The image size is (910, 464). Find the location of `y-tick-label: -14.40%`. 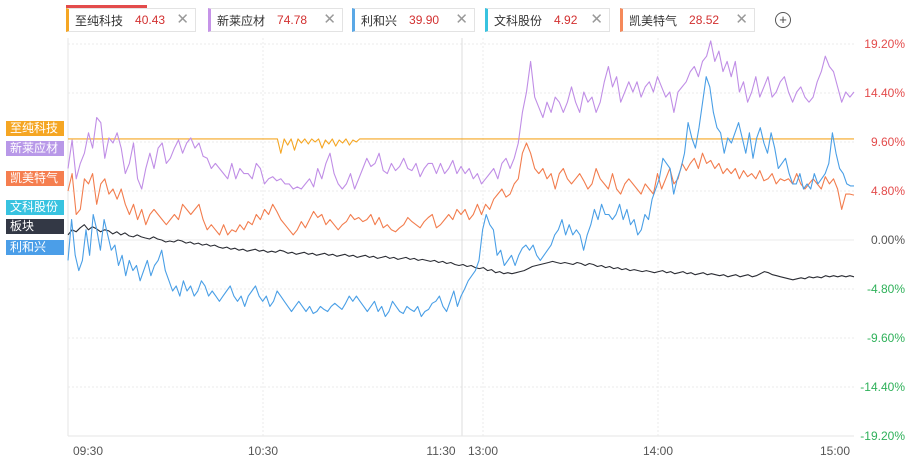

y-tick-label: -14.40% is located at coordinates (882, 387).